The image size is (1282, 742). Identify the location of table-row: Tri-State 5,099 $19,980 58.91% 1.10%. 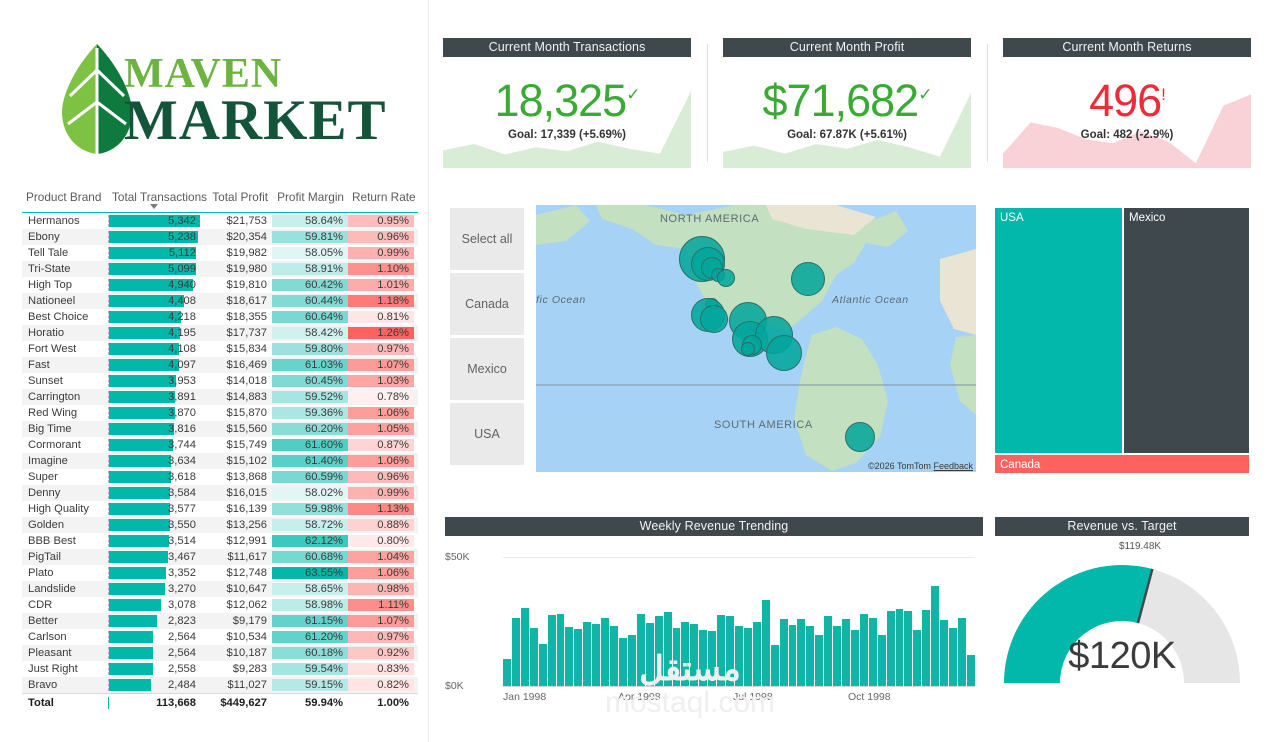
(220, 269).